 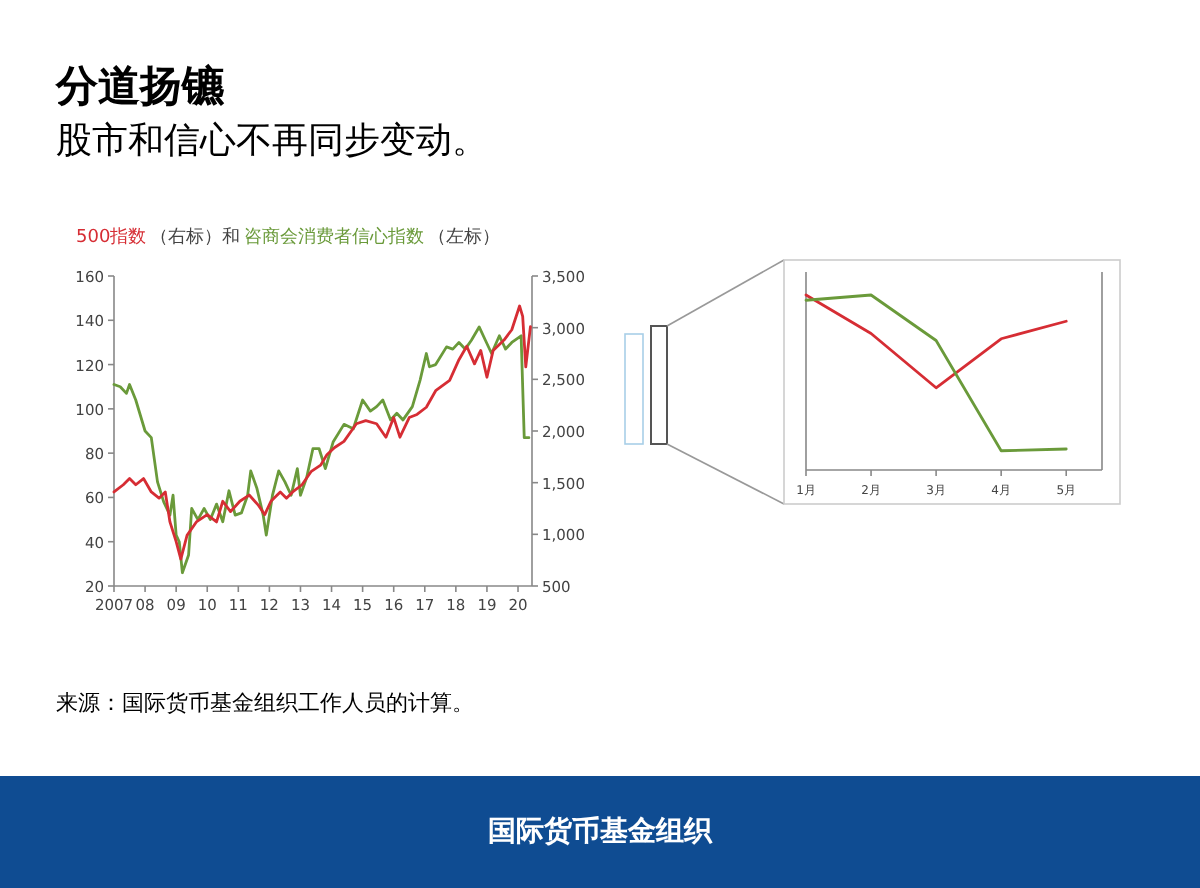 What do you see at coordinates (195, 237) in the screenshot?
I see `text: （右标）和` at bounding box center [195, 237].